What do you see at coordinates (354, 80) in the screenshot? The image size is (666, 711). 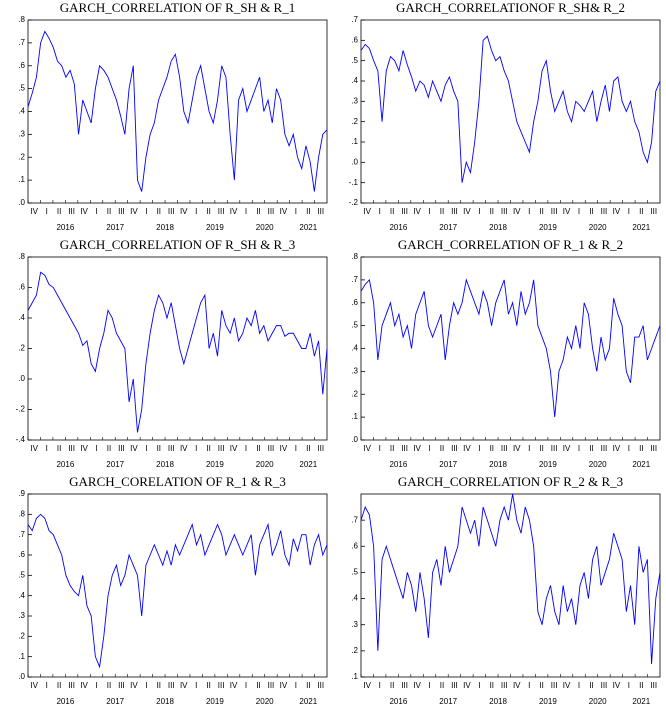 I see `y-tick-label: .4` at bounding box center [354, 80].